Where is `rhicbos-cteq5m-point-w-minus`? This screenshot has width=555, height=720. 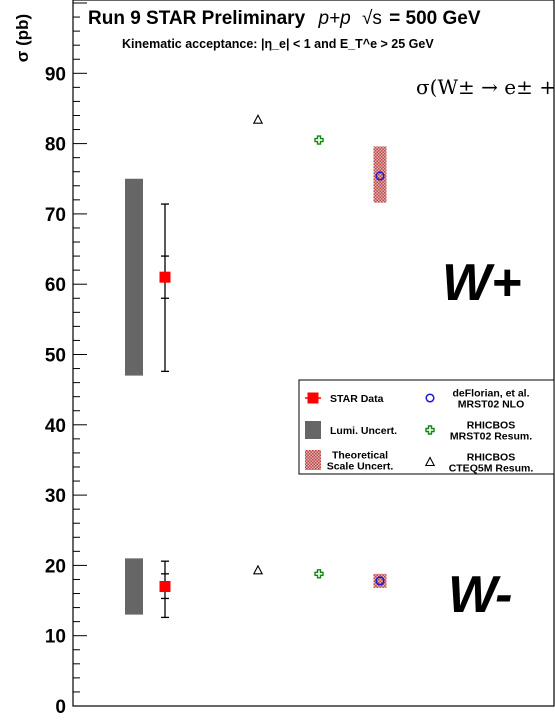 rhicbos-cteq5m-point-w-minus is located at coordinates (258, 569).